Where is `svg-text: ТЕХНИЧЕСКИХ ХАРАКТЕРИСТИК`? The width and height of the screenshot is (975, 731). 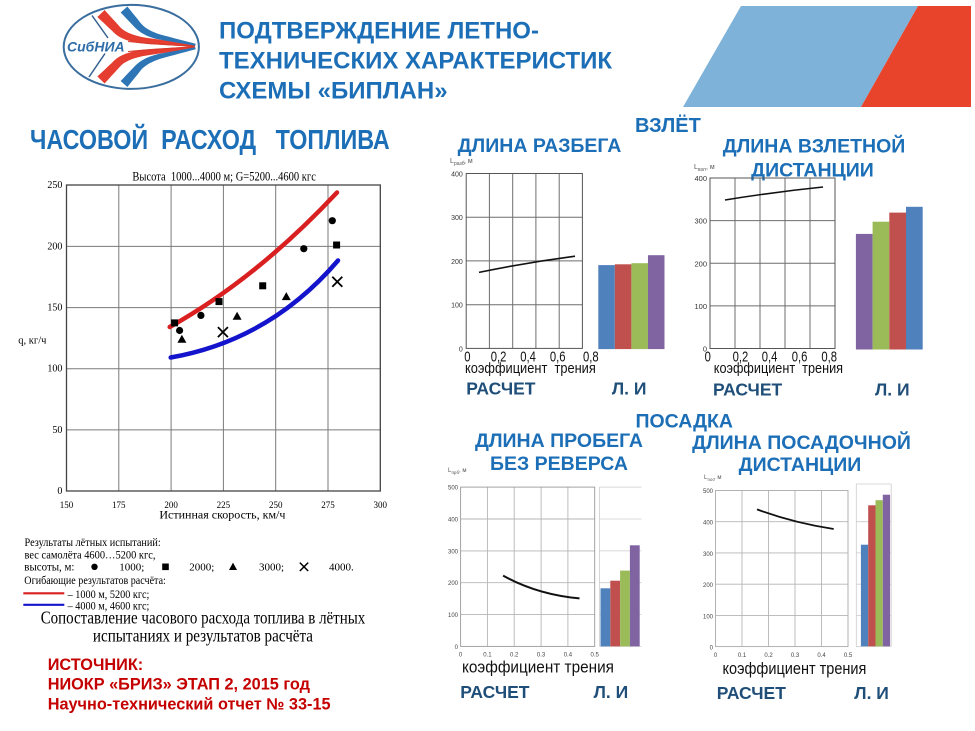
svg-text: ТЕХНИЧЕСКИХ ХАРАКТЕРИСТИК is located at coordinates (415, 61).